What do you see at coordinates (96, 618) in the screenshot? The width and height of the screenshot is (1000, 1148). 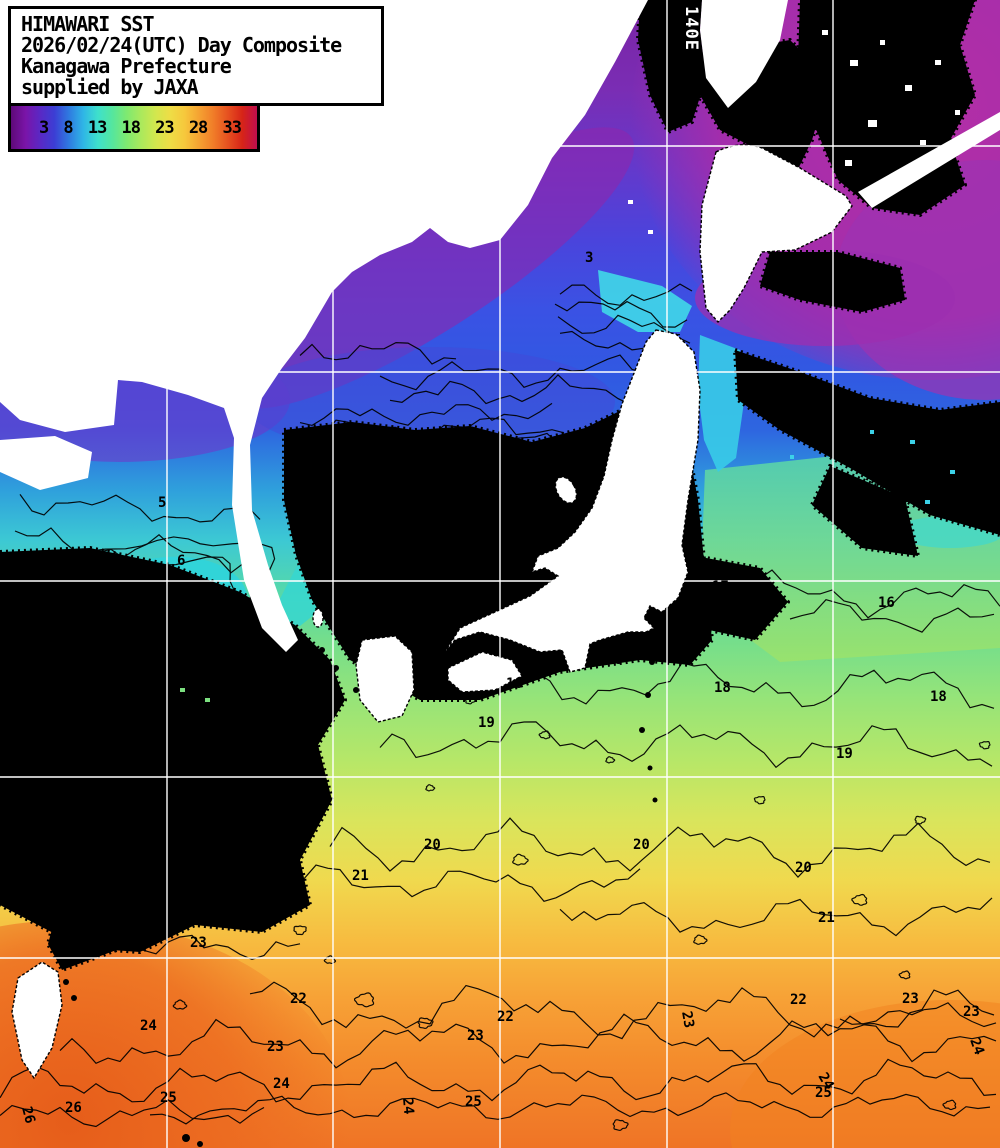 I see `contour-label-7: 7` at bounding box center [96, 618].